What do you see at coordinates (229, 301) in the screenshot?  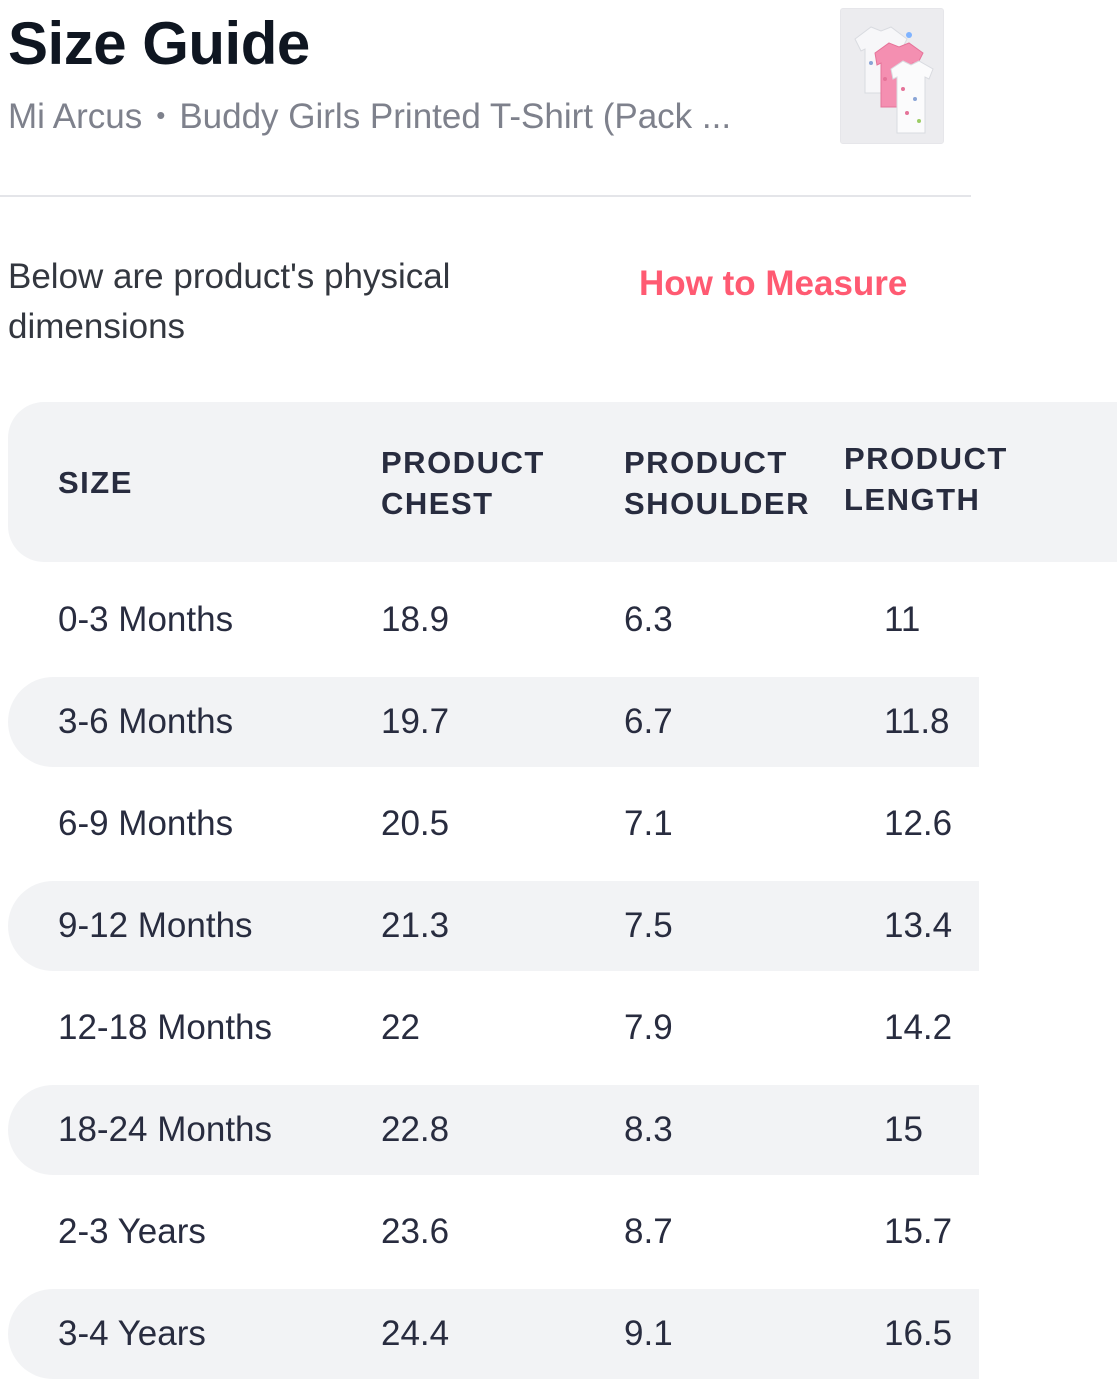 I see `dimensions-description: Below are product's physical dimensions` at bounding box center [229, 301].